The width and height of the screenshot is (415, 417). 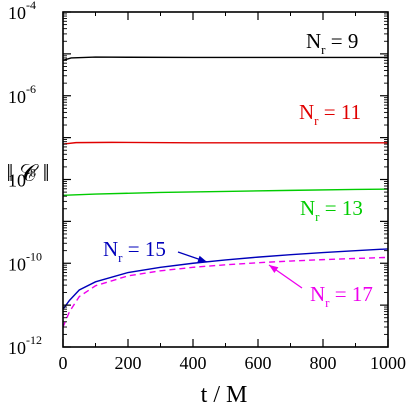 I want to click on series-label-0: Nr = 9, so click(x=332, y=43).